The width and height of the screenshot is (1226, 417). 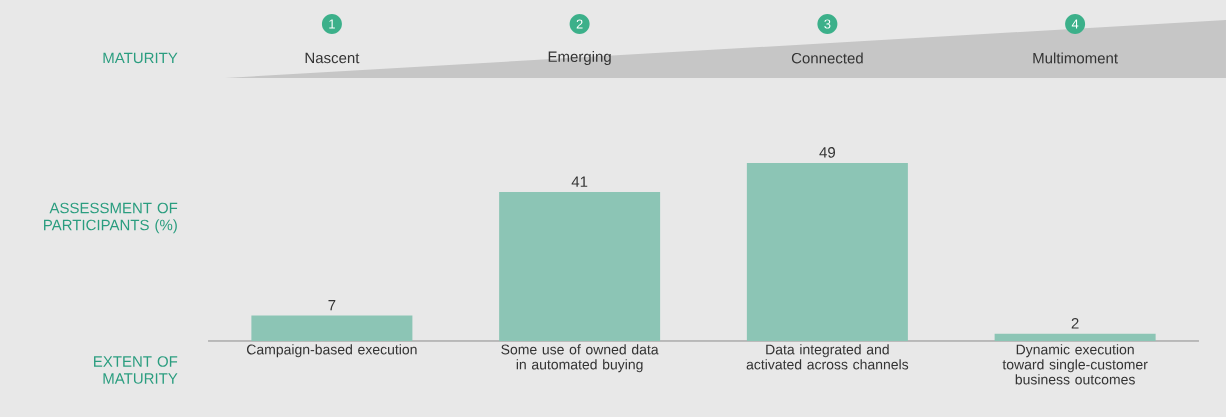 What do you see at coordinates (579, 58) in the screenshot?
I see `text: Emerging` at bounding box center [579, 58].